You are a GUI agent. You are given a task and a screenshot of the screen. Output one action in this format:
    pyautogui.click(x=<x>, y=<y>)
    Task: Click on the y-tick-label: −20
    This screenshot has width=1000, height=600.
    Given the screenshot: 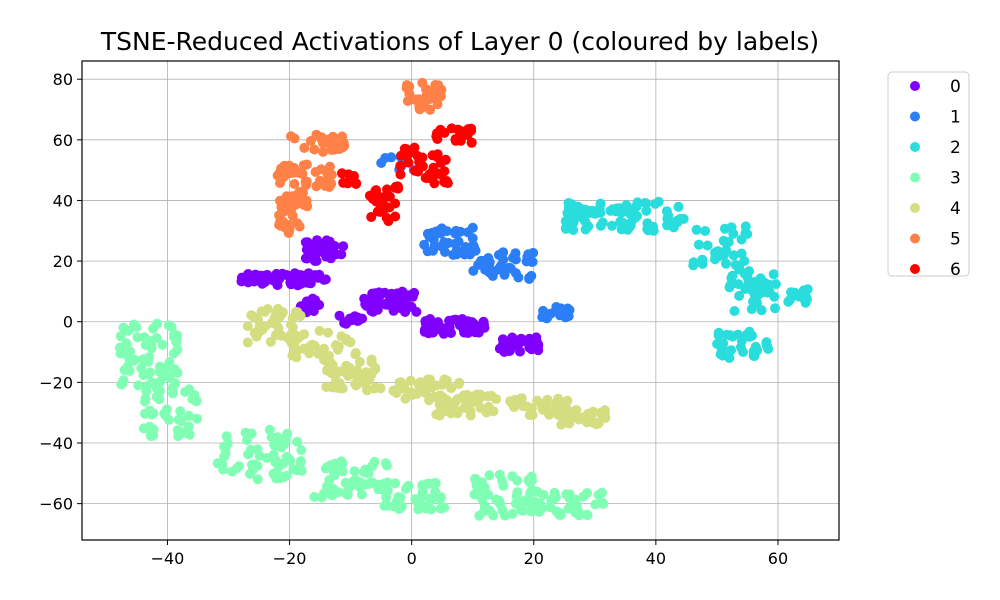 What is the action you would take?
    pyautogui.click(x=56, y=382)
    